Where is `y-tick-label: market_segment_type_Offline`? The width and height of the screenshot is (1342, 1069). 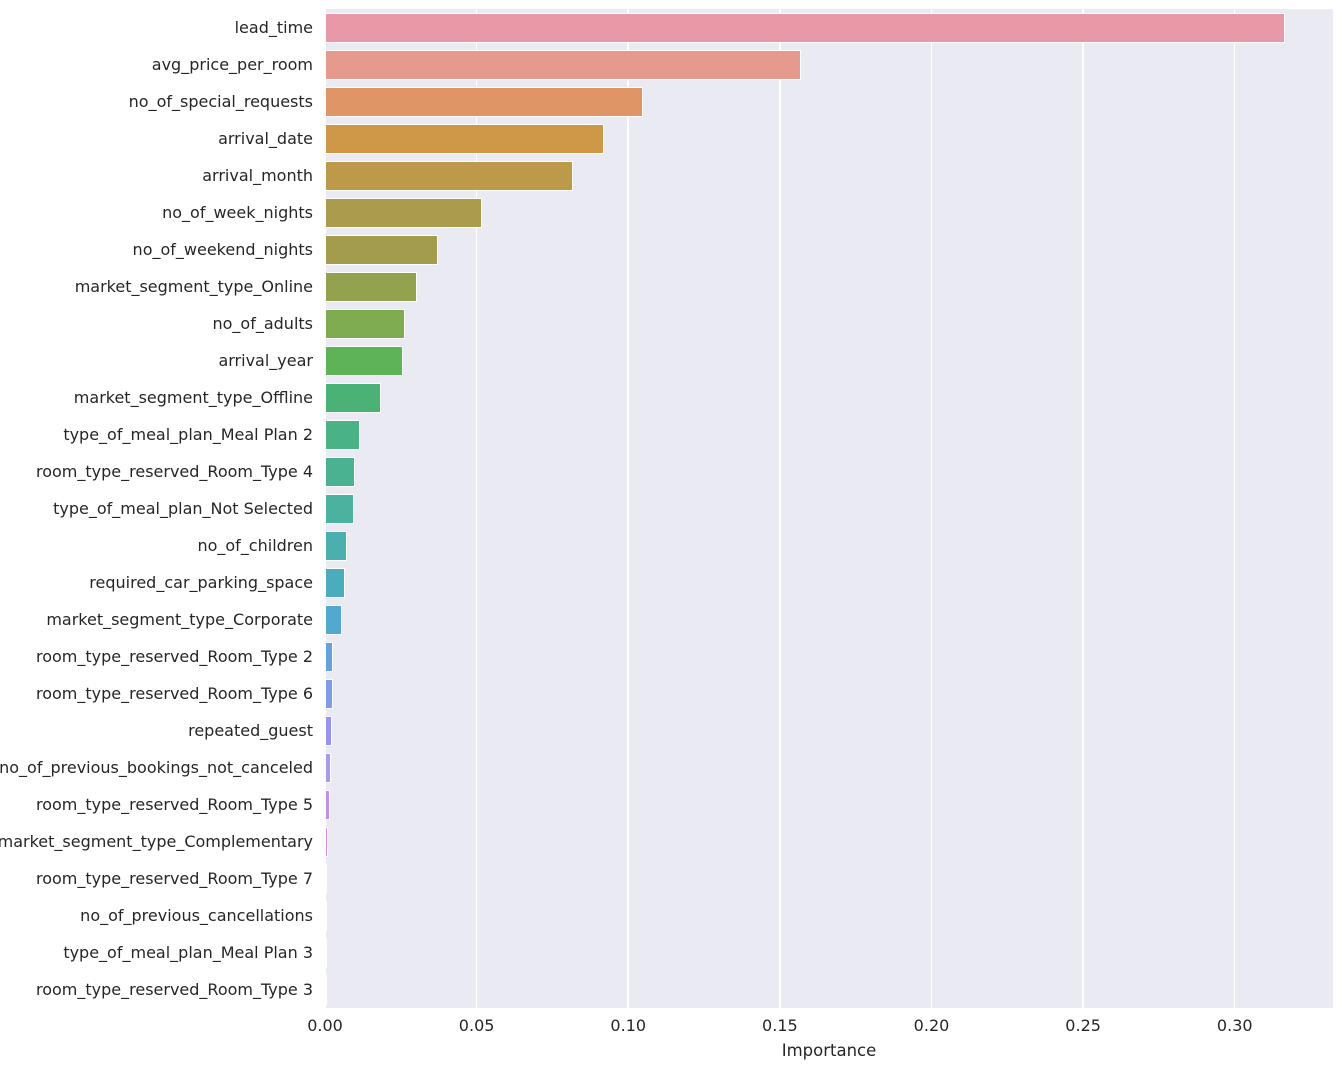 y-tick-label: market_segment_type_Offline is located at coordinates (193, 397).